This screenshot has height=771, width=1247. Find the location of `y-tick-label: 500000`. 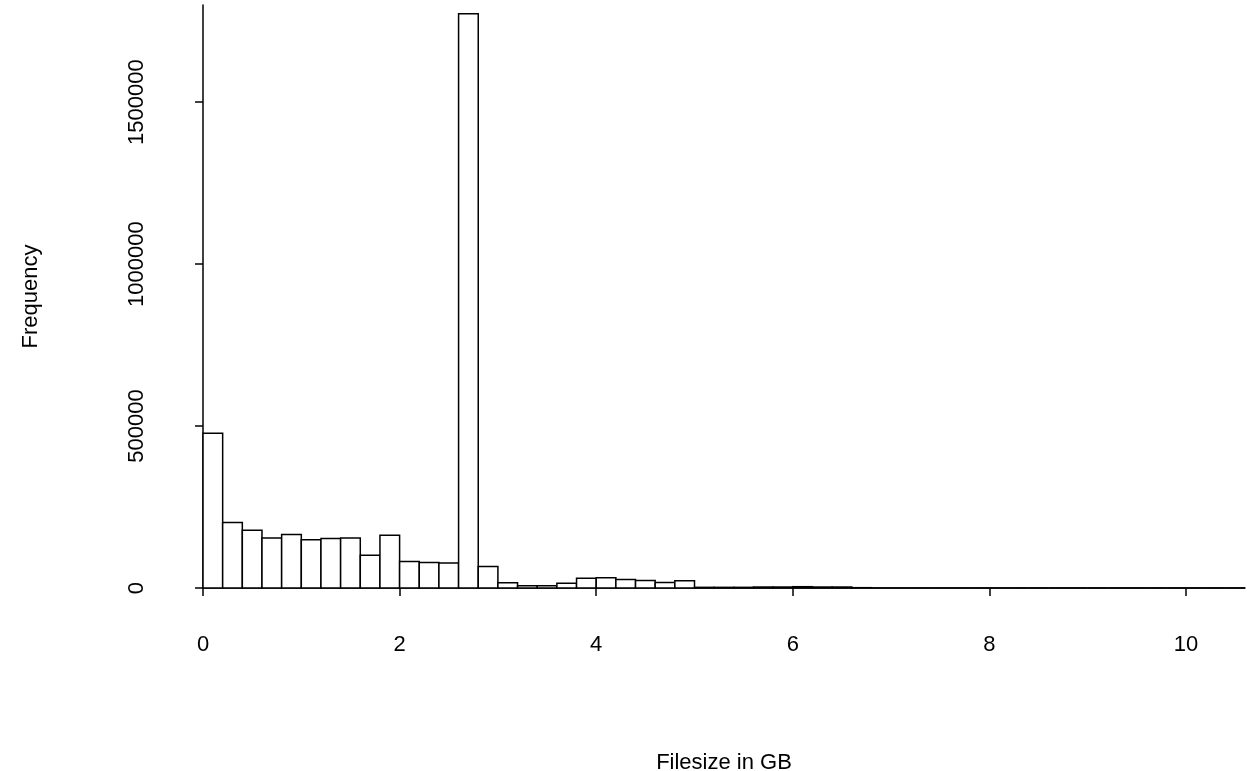

y-tick-label: 500000 is located at coordinates (135, 426).